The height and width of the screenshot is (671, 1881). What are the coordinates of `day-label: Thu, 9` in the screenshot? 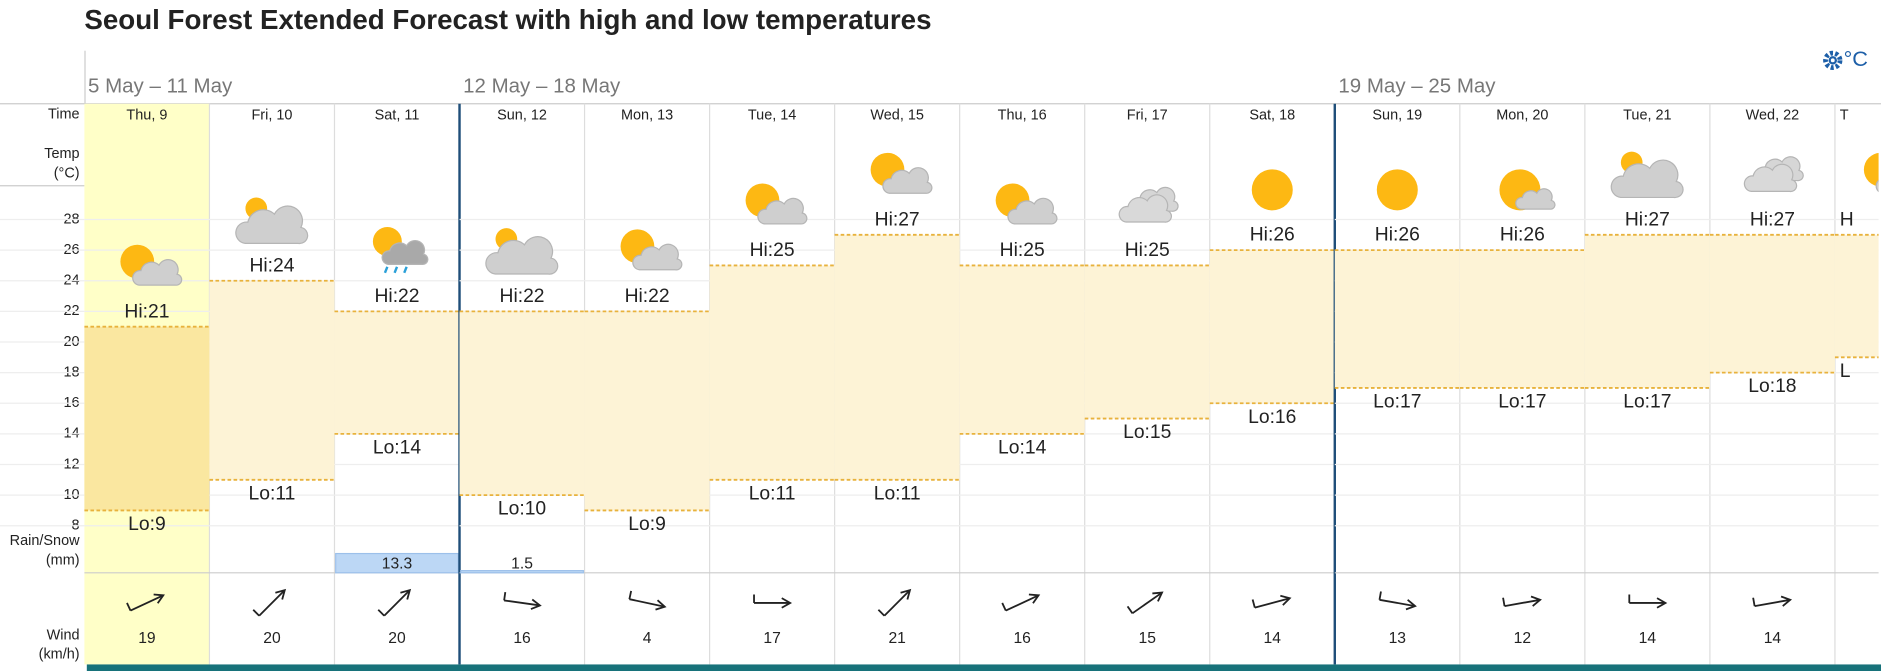 It's located at (146, 116).